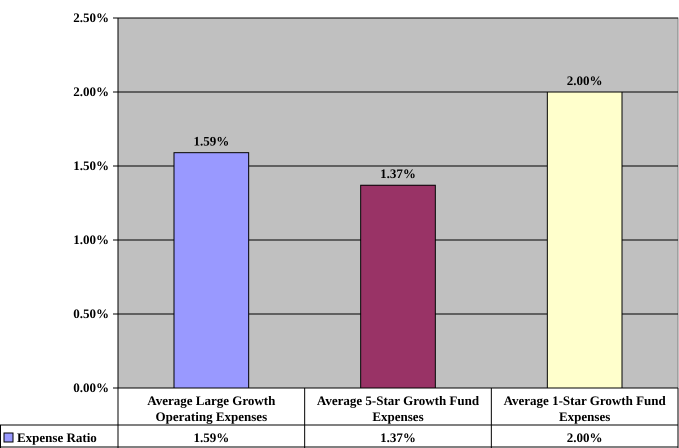 The height and width of the screenshot is (448, 679). I want to click on text: 1.37%, so click(398, 174).